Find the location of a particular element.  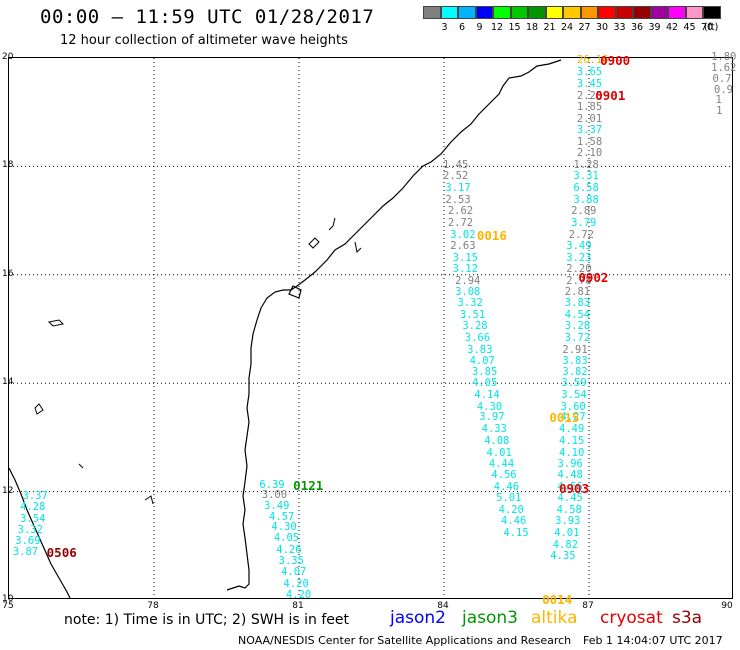

pass-time-label: 0016 is located at coordinates (491, 235).